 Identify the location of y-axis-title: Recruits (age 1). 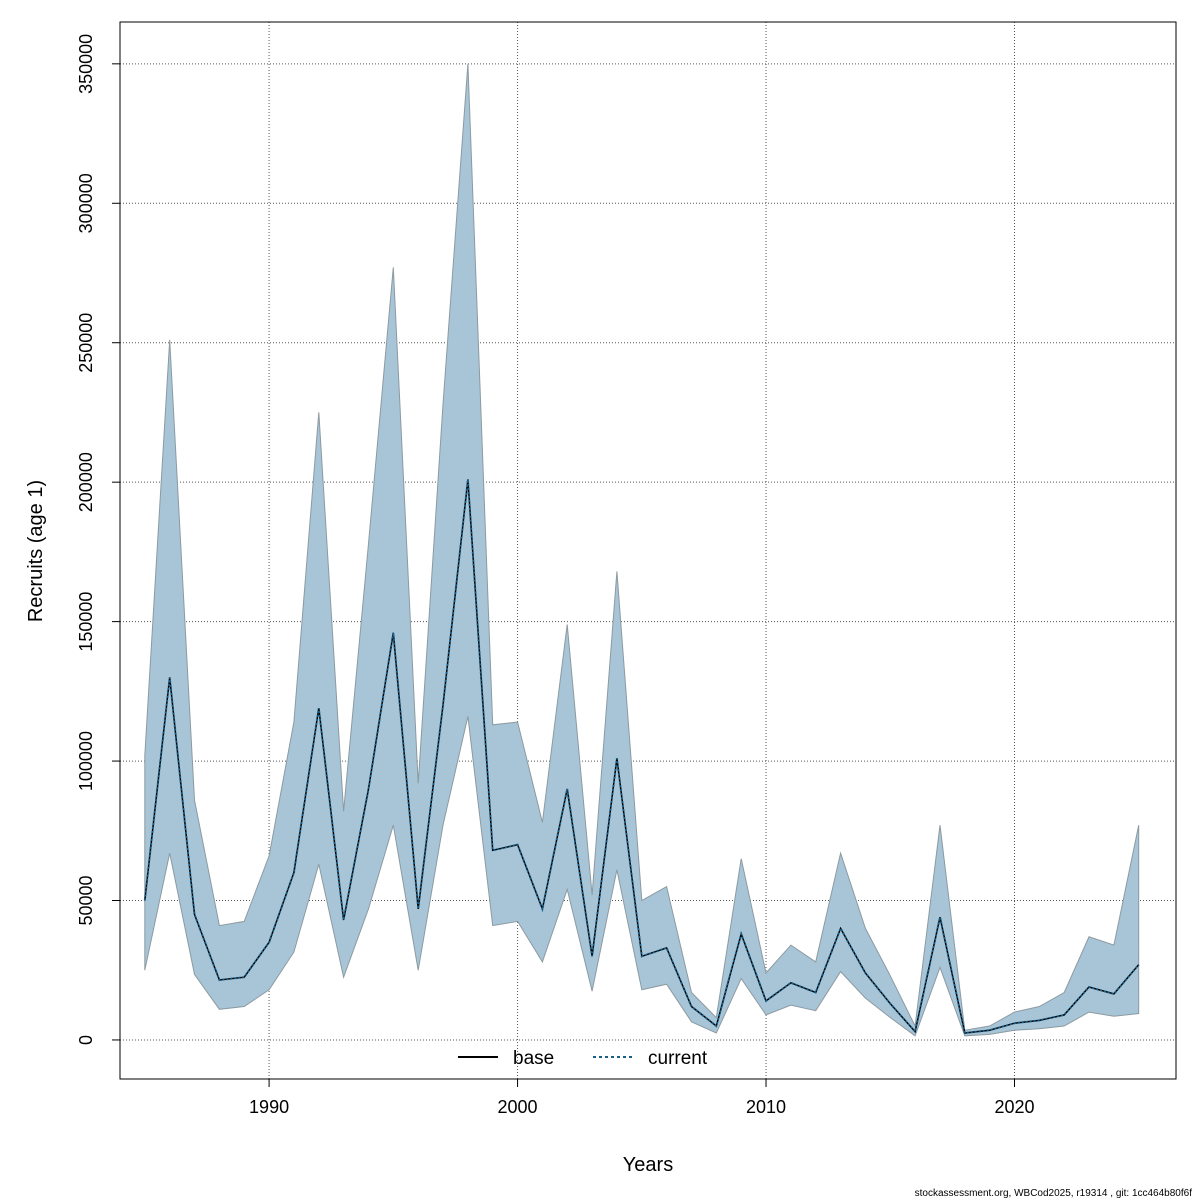
(36, 551).